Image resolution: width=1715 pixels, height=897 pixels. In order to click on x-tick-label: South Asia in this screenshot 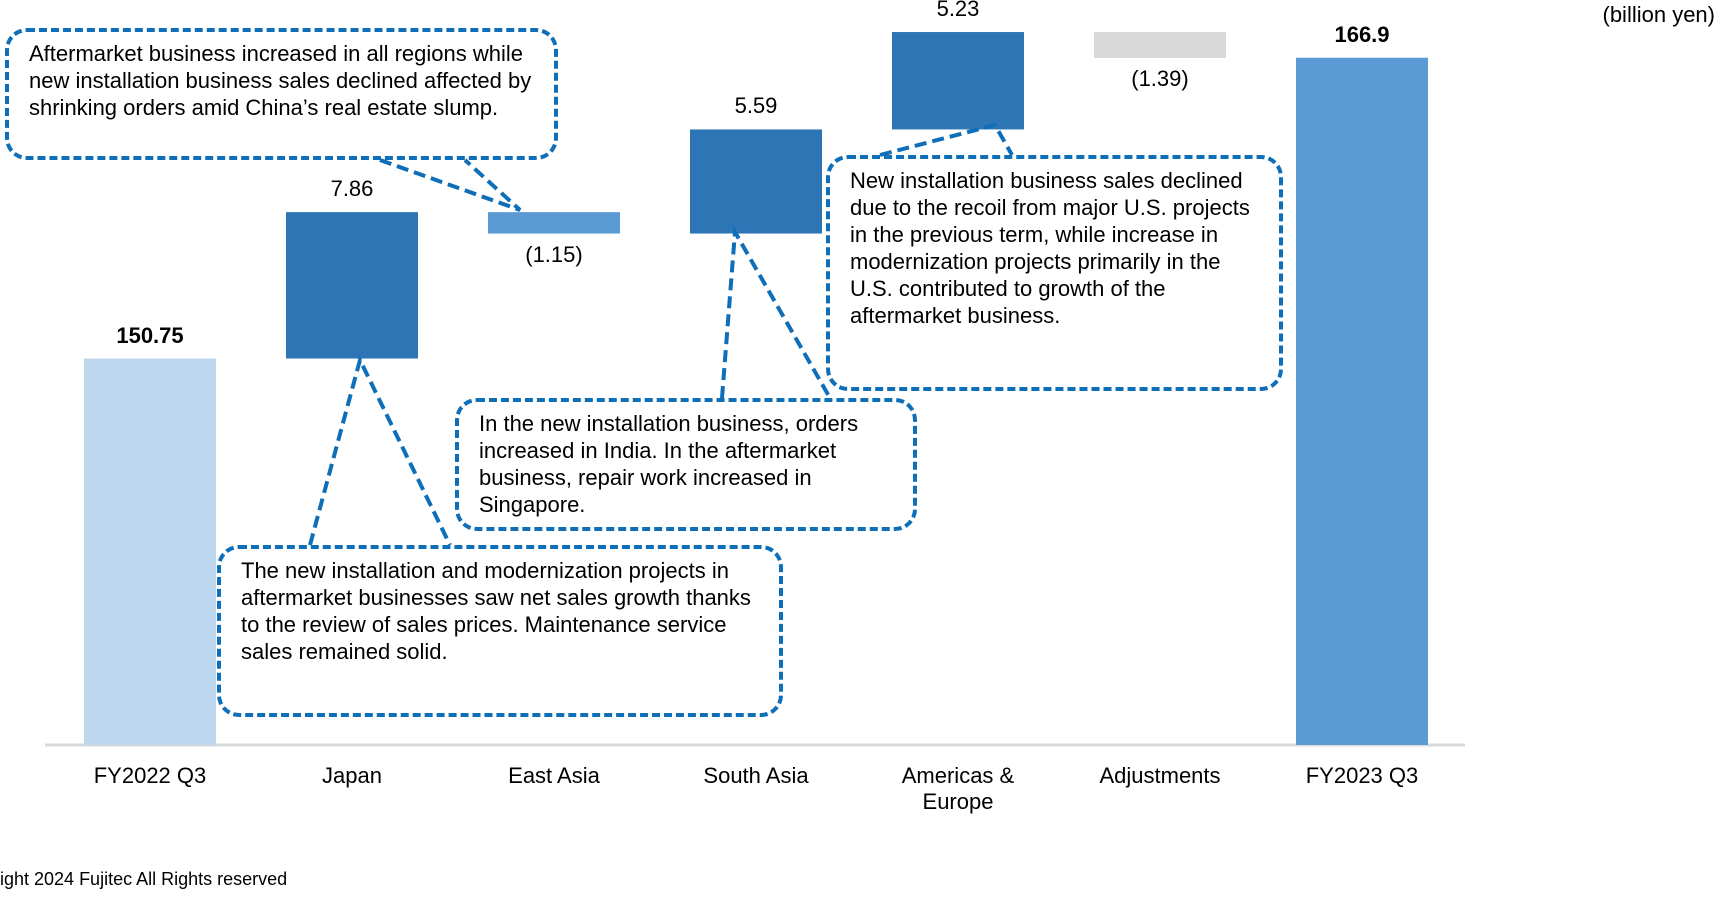, I will do `click(756, 775)`.